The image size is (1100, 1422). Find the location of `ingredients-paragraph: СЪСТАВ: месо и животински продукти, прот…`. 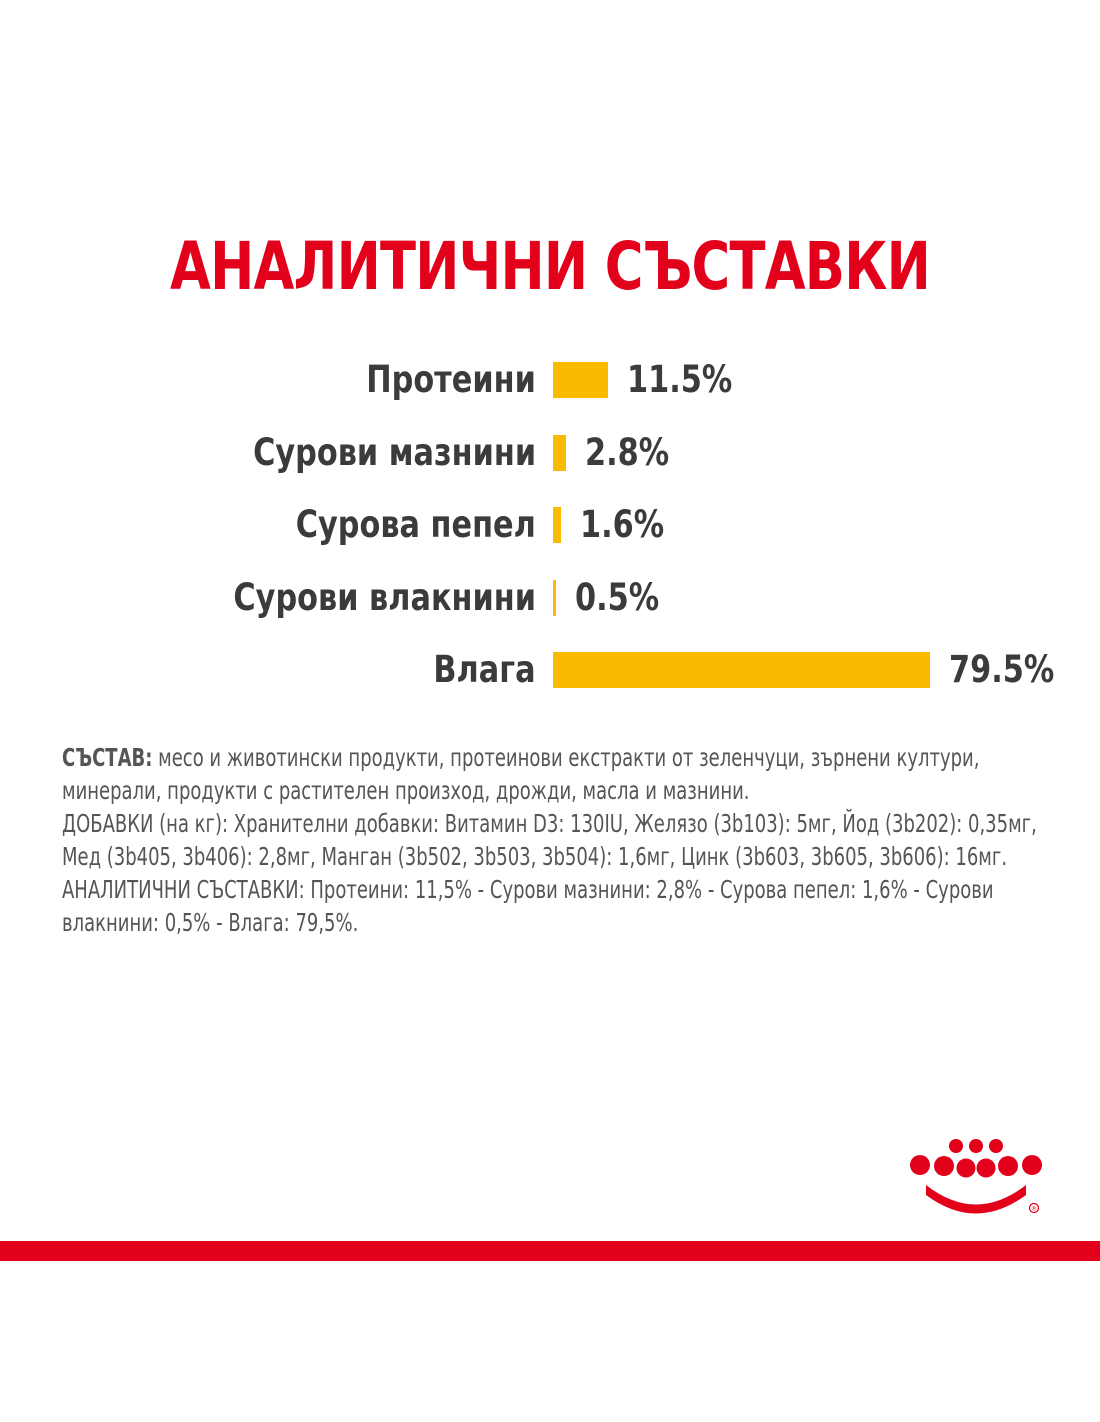

ingredients-paragraph: СЪСТАВ: месо и животински продукти, прот… is located at coordinates (550, 774).